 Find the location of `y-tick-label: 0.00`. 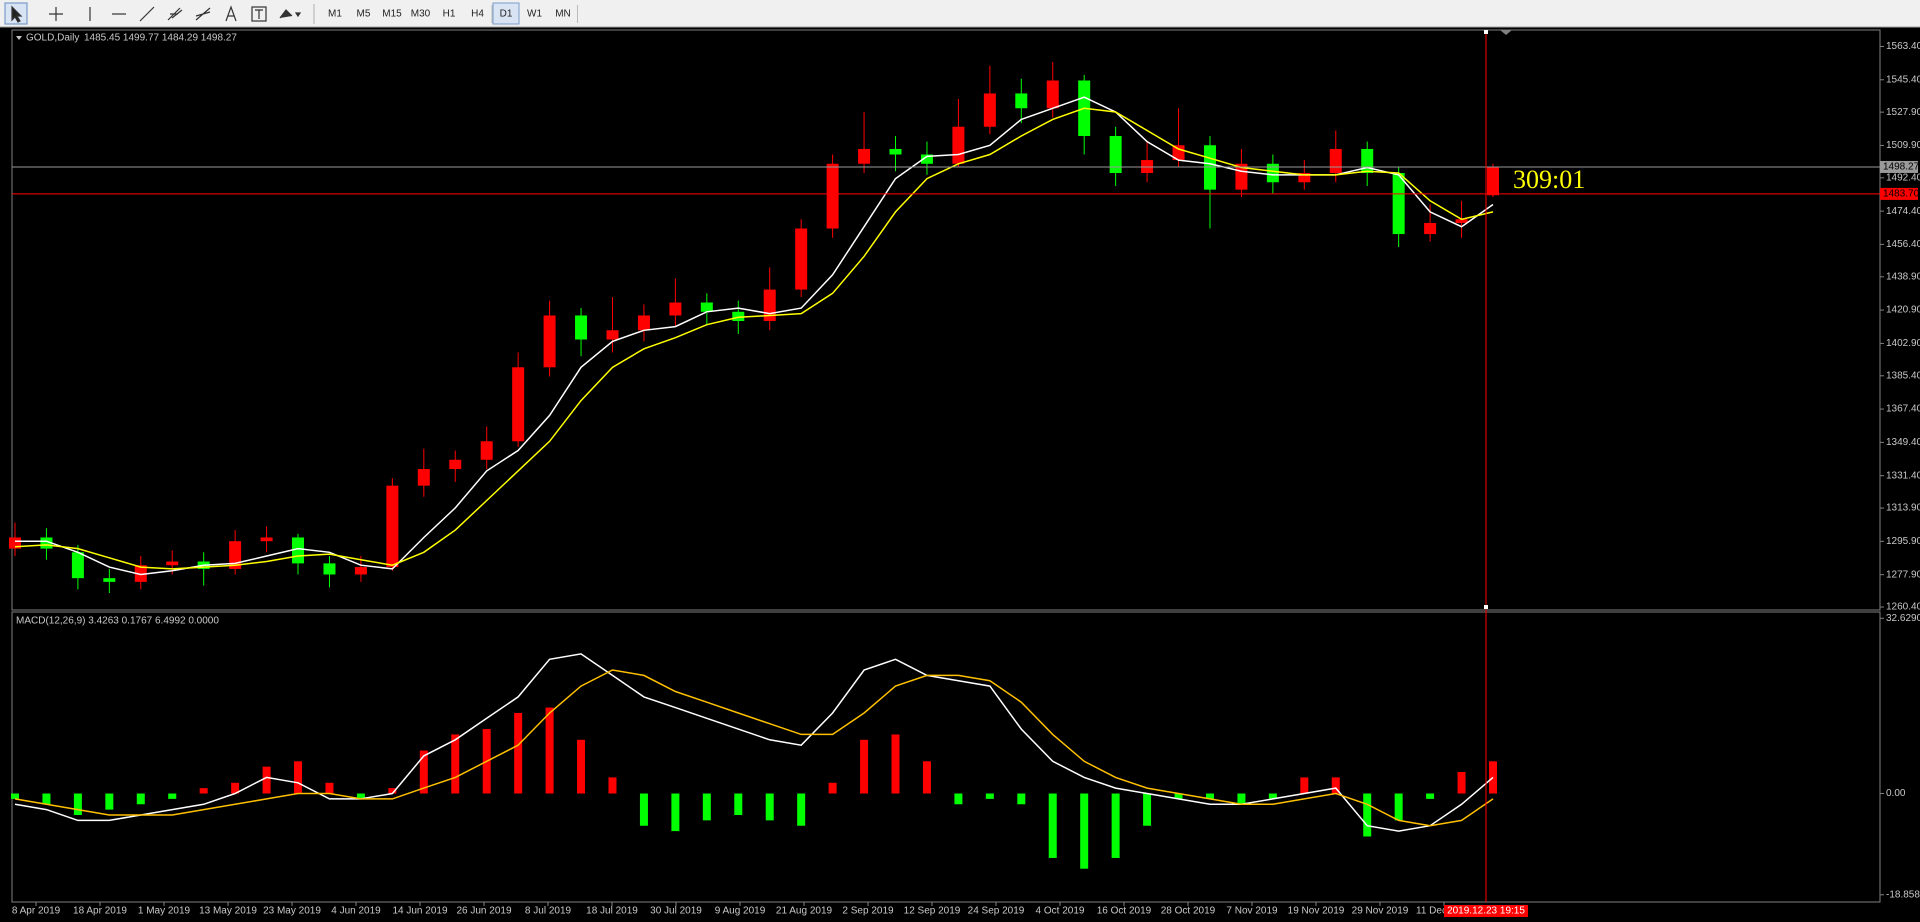

y-tick-label: 0.00 is located at coordinates (1896, 793).